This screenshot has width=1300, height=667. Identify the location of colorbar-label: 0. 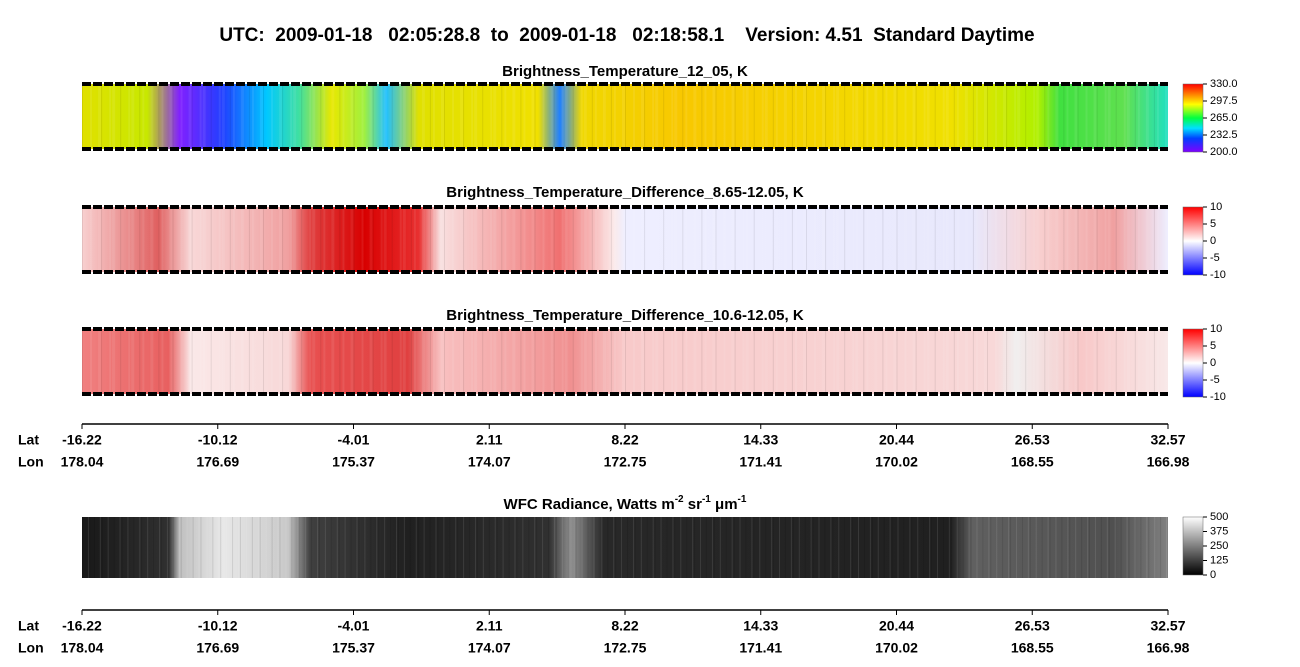
(1213, 363).